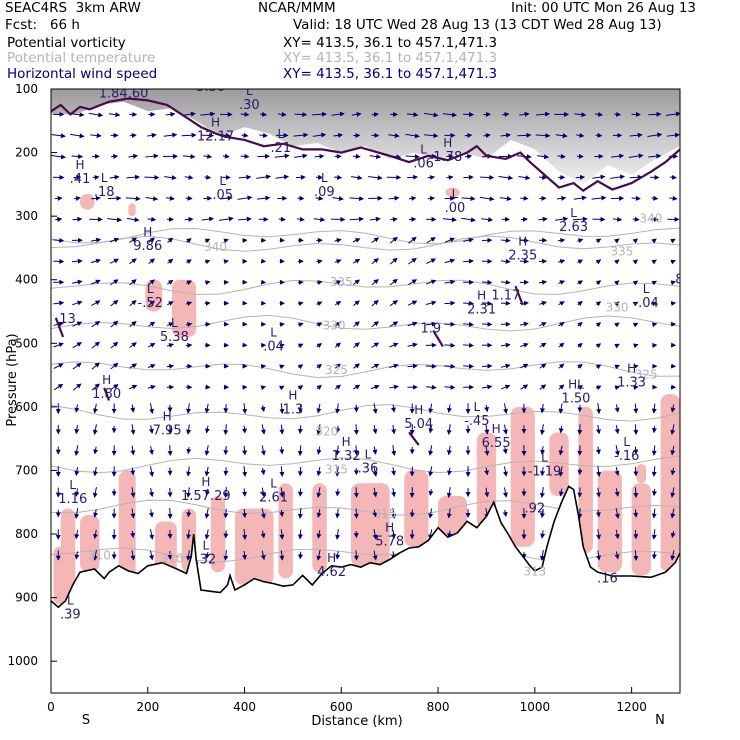 The width and height of the screenshot is (740, 740). I want to click on extremum-value: 1.9, so click(430, 329).